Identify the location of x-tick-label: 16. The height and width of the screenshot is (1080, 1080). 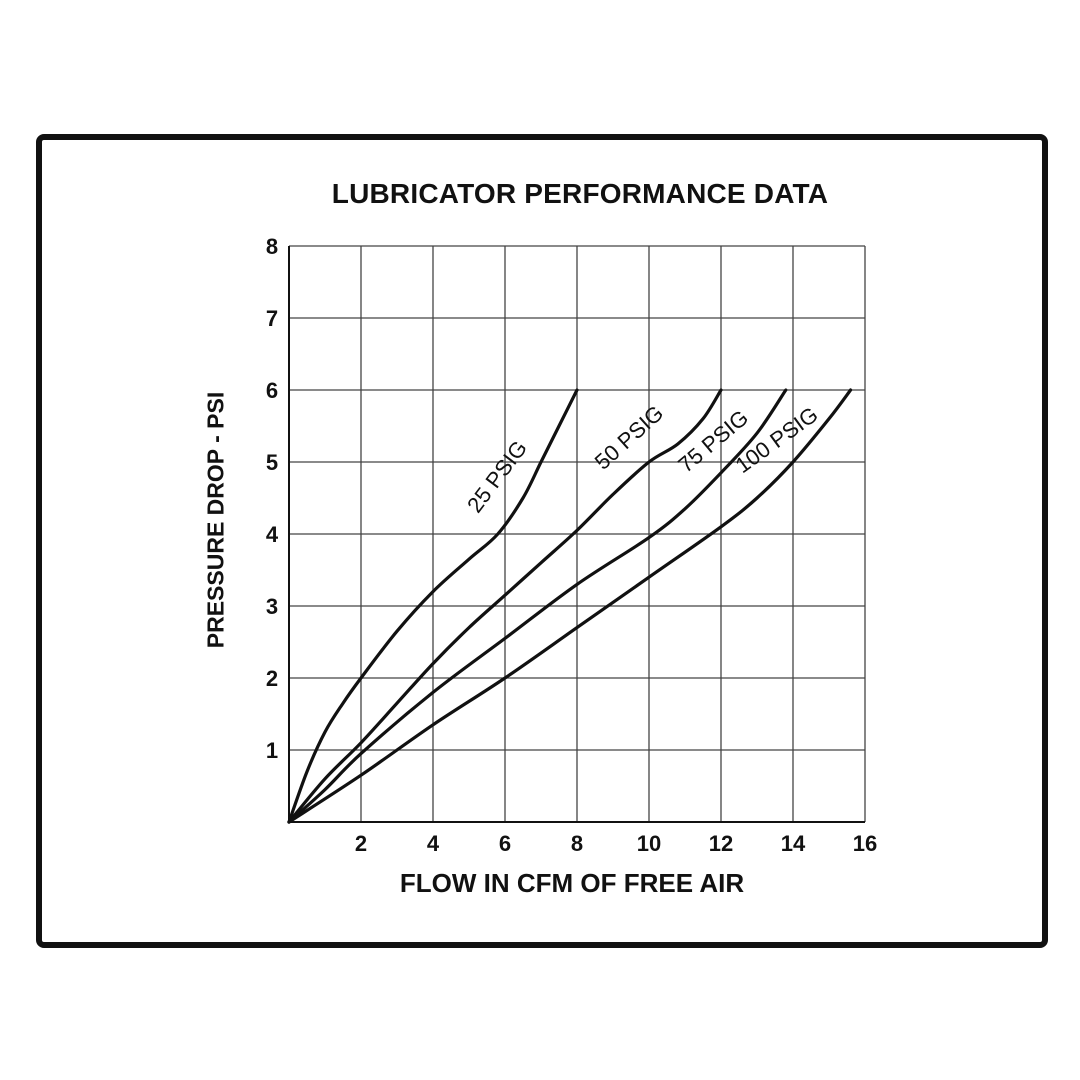
(865, 843).